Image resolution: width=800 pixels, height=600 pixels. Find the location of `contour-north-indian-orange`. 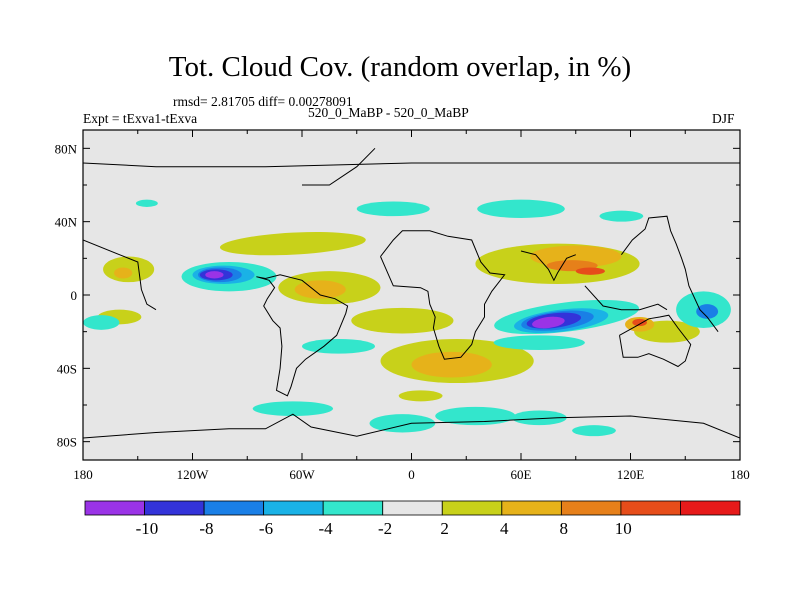

contour-north-indian-orange is located at coordinates (576, 256).